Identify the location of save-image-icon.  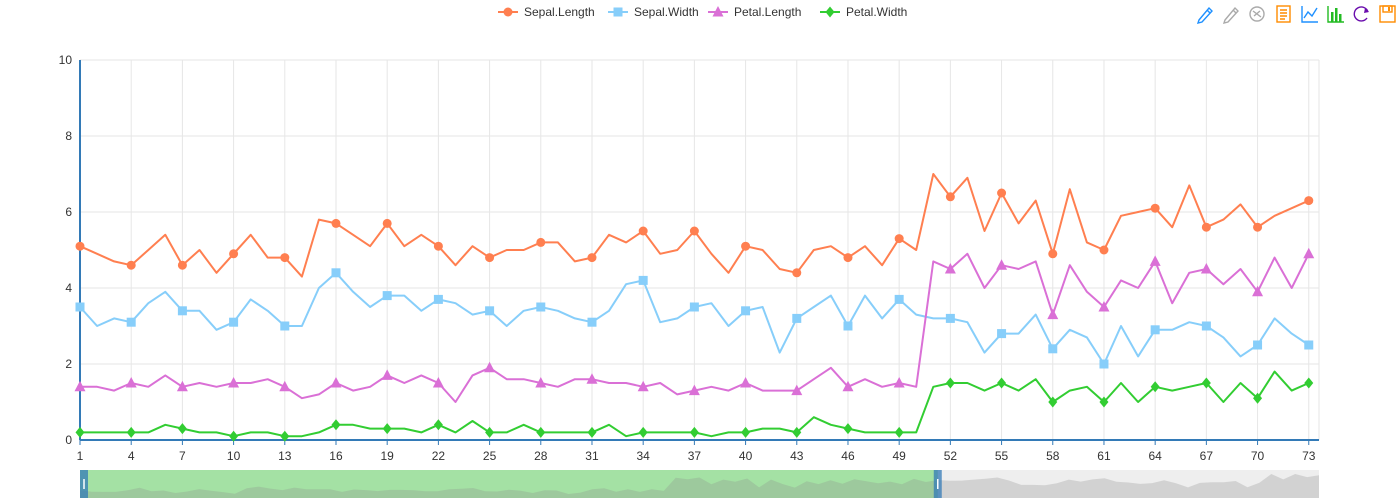
(1387, 14).